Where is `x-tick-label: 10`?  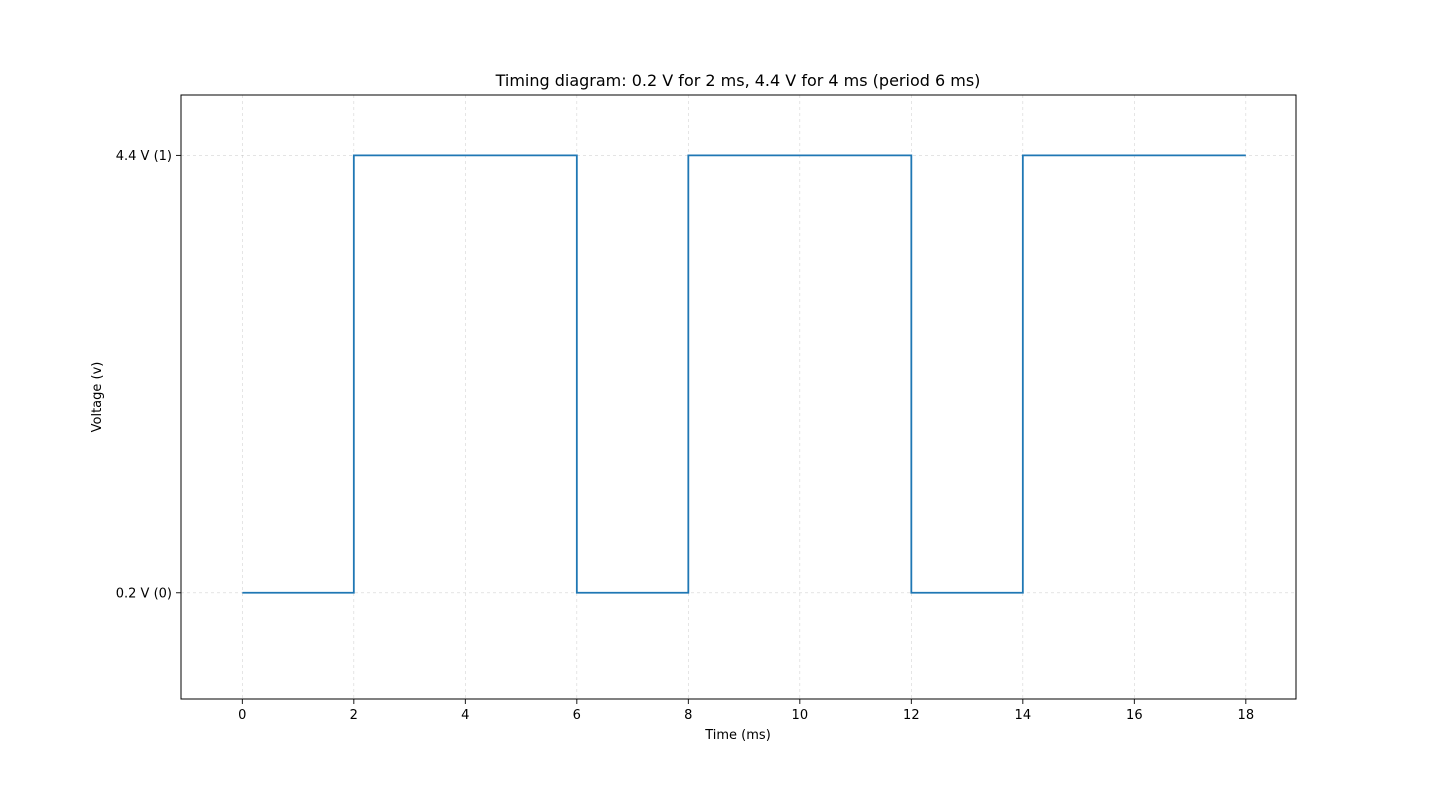
x-tick-label: 10 is located at coordinates (800, 715).